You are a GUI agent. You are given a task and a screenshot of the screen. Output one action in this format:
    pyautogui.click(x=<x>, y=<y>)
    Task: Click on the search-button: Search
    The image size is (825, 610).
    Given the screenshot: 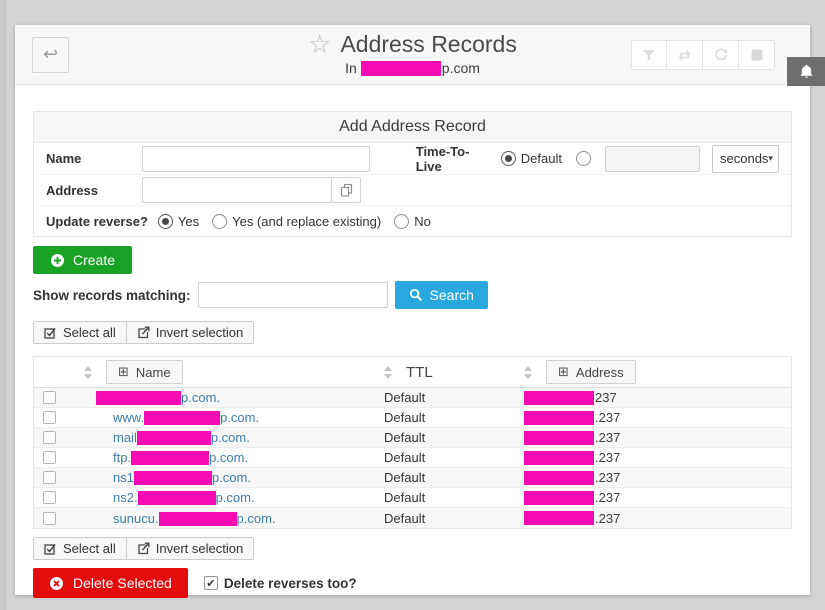 What is the action you would take?
    pyautogui.click(x=441, y=295)
    